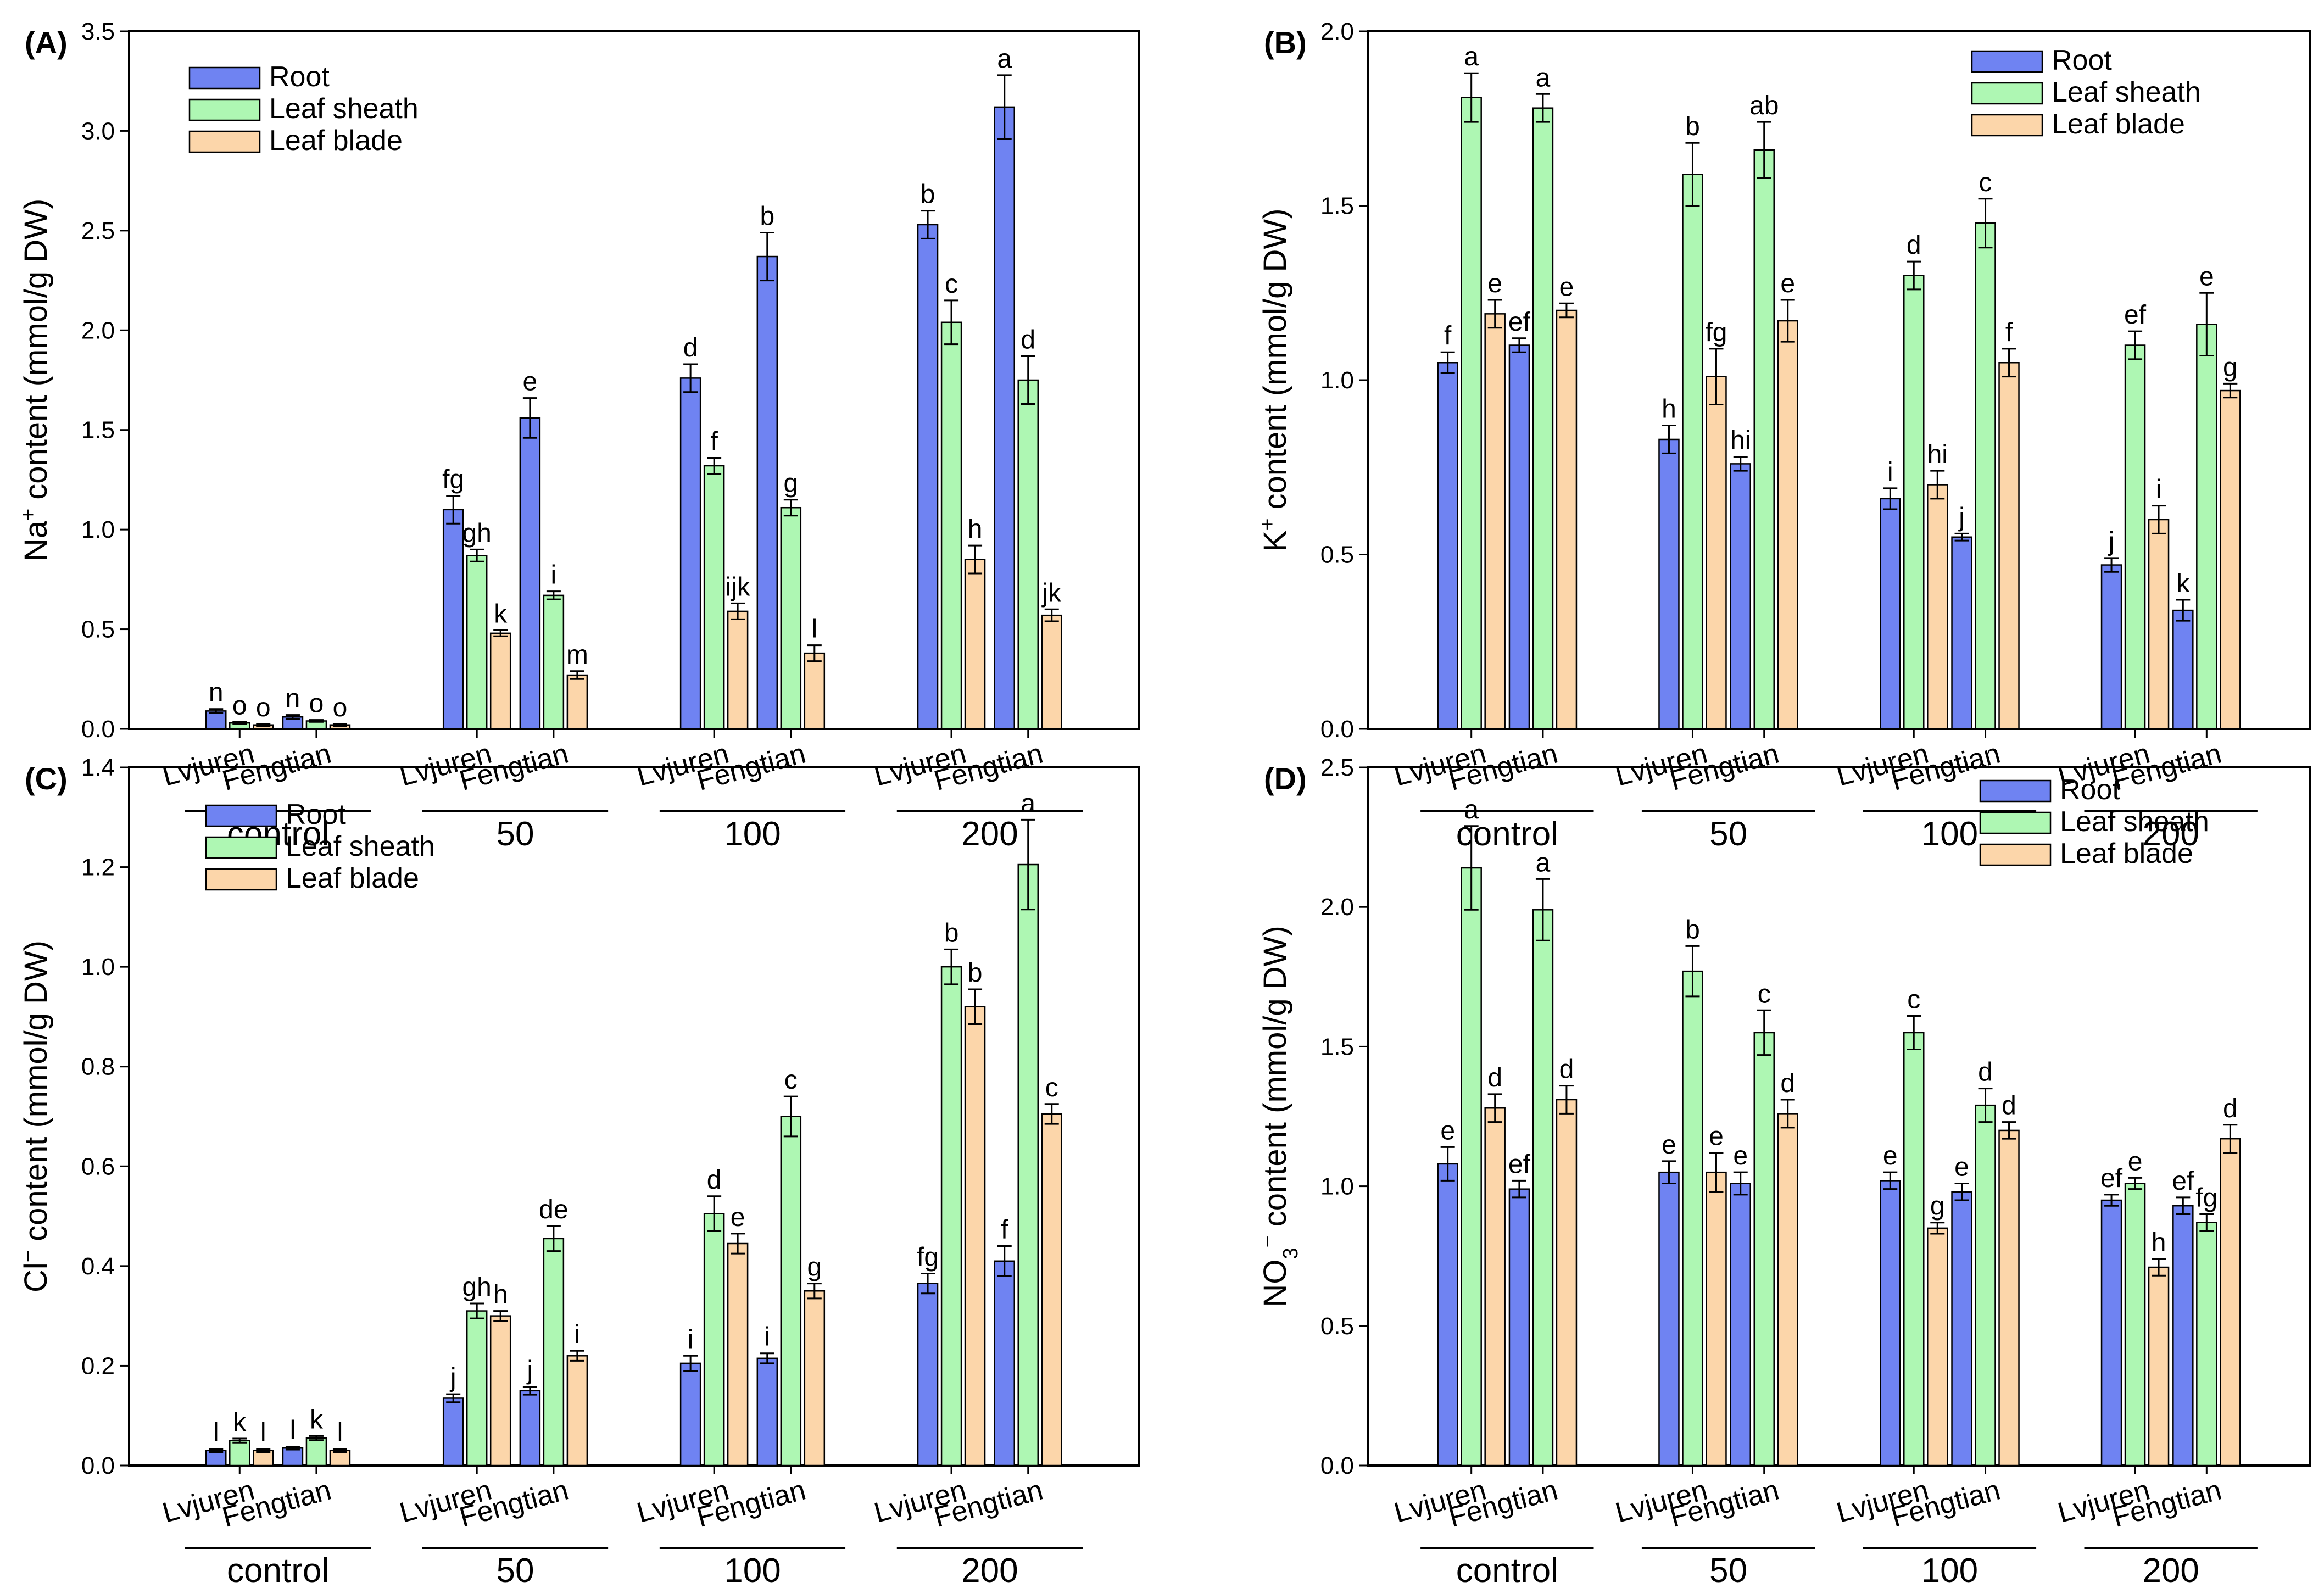  What do you see at coordinates (98, 1167) in the screenshot?
I see `y-tick-label: 0.6` at bounding box center [98, 1167].